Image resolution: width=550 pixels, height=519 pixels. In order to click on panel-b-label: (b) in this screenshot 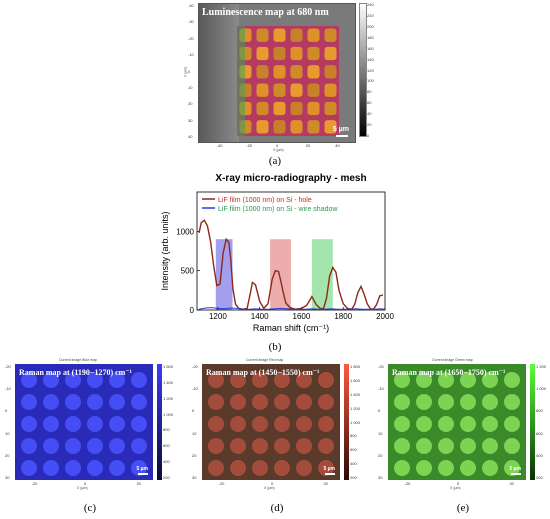, I will do `click(275, 347)`.